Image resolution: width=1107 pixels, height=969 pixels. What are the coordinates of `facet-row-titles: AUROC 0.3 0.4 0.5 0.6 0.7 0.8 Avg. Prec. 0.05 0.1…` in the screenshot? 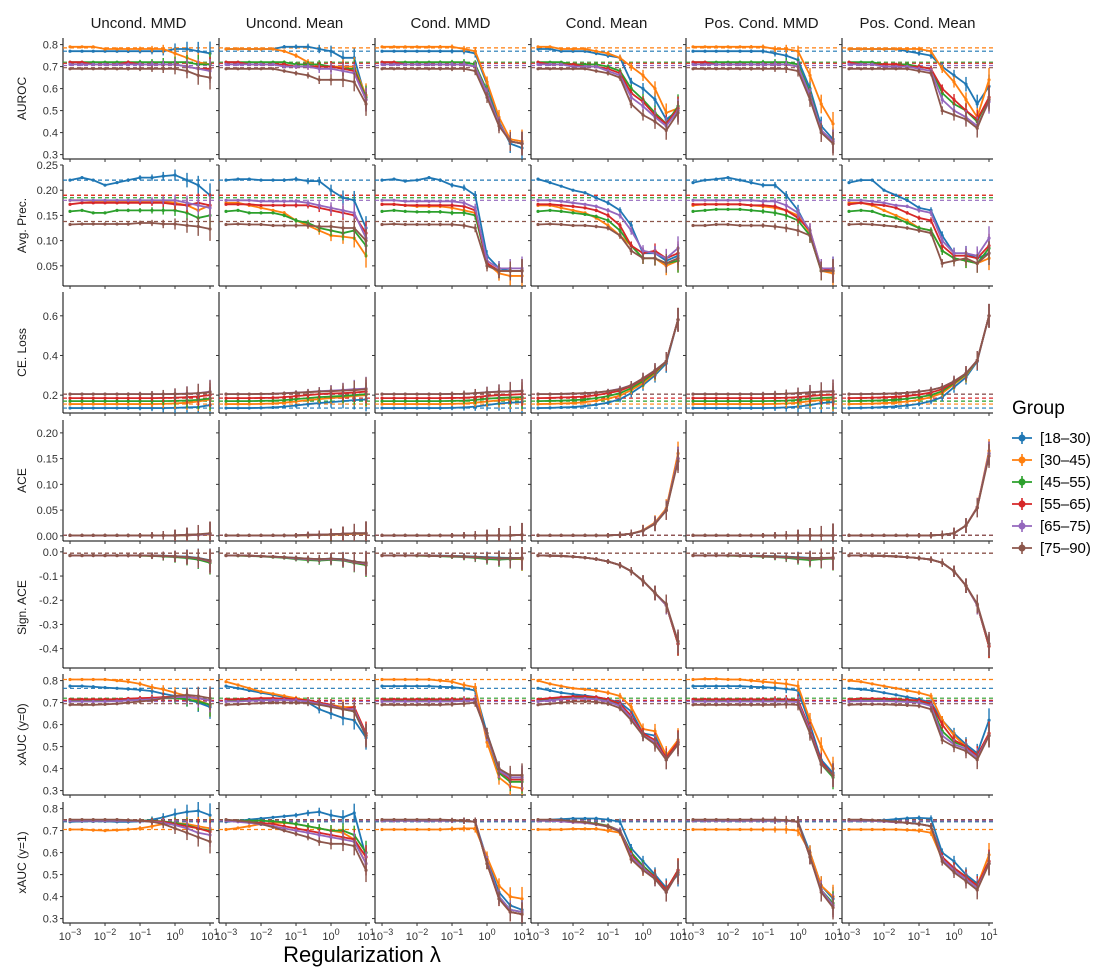 It's located at (36, 483).